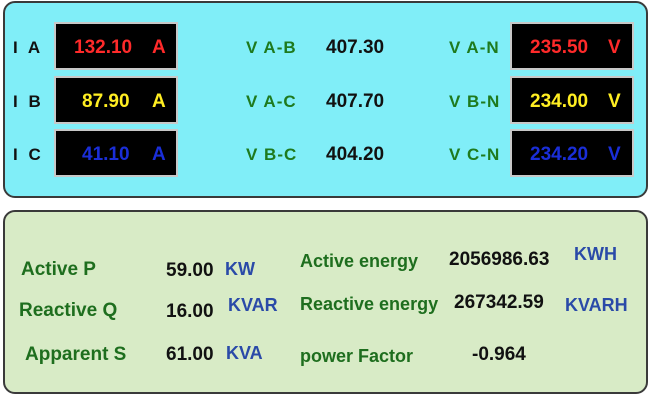 The width and height of the screenshot is (654, 407). I want to click on voltage-an-label: V A-N, so click(474, 47).